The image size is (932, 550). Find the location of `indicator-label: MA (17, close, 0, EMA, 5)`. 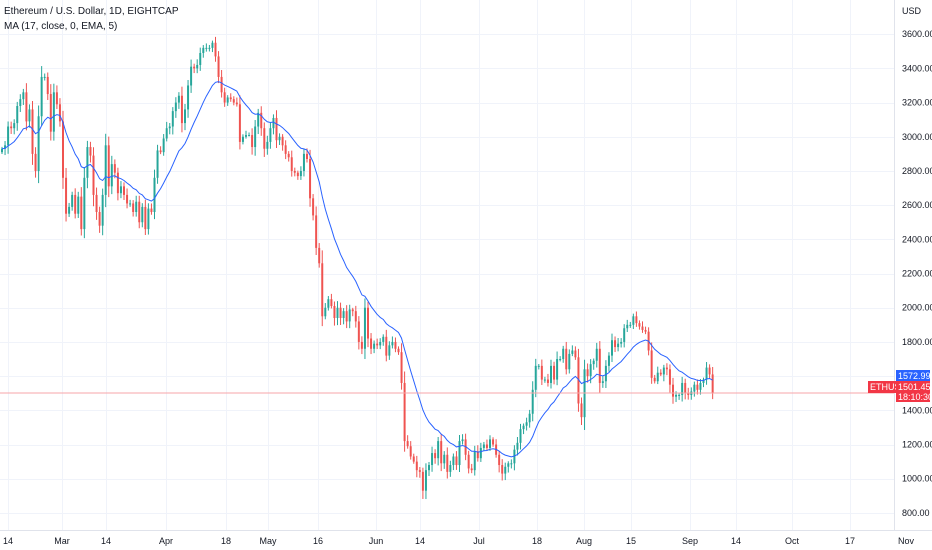

indicator-label: MA (17, close, 0, EMA, 5) is located at coordinates (61, 26).